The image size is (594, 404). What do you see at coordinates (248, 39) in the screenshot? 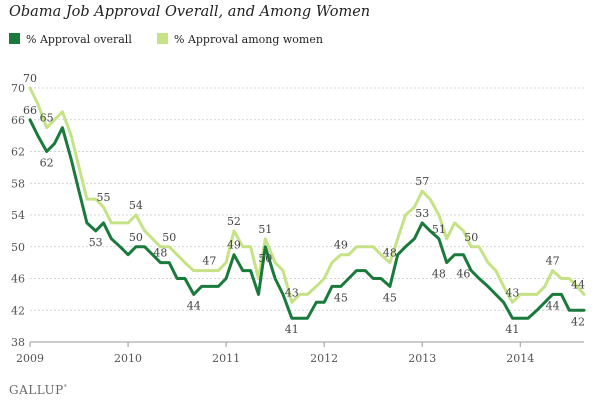
I see `legend-label-women: % Approval among women` at bounding box center [248, 39].